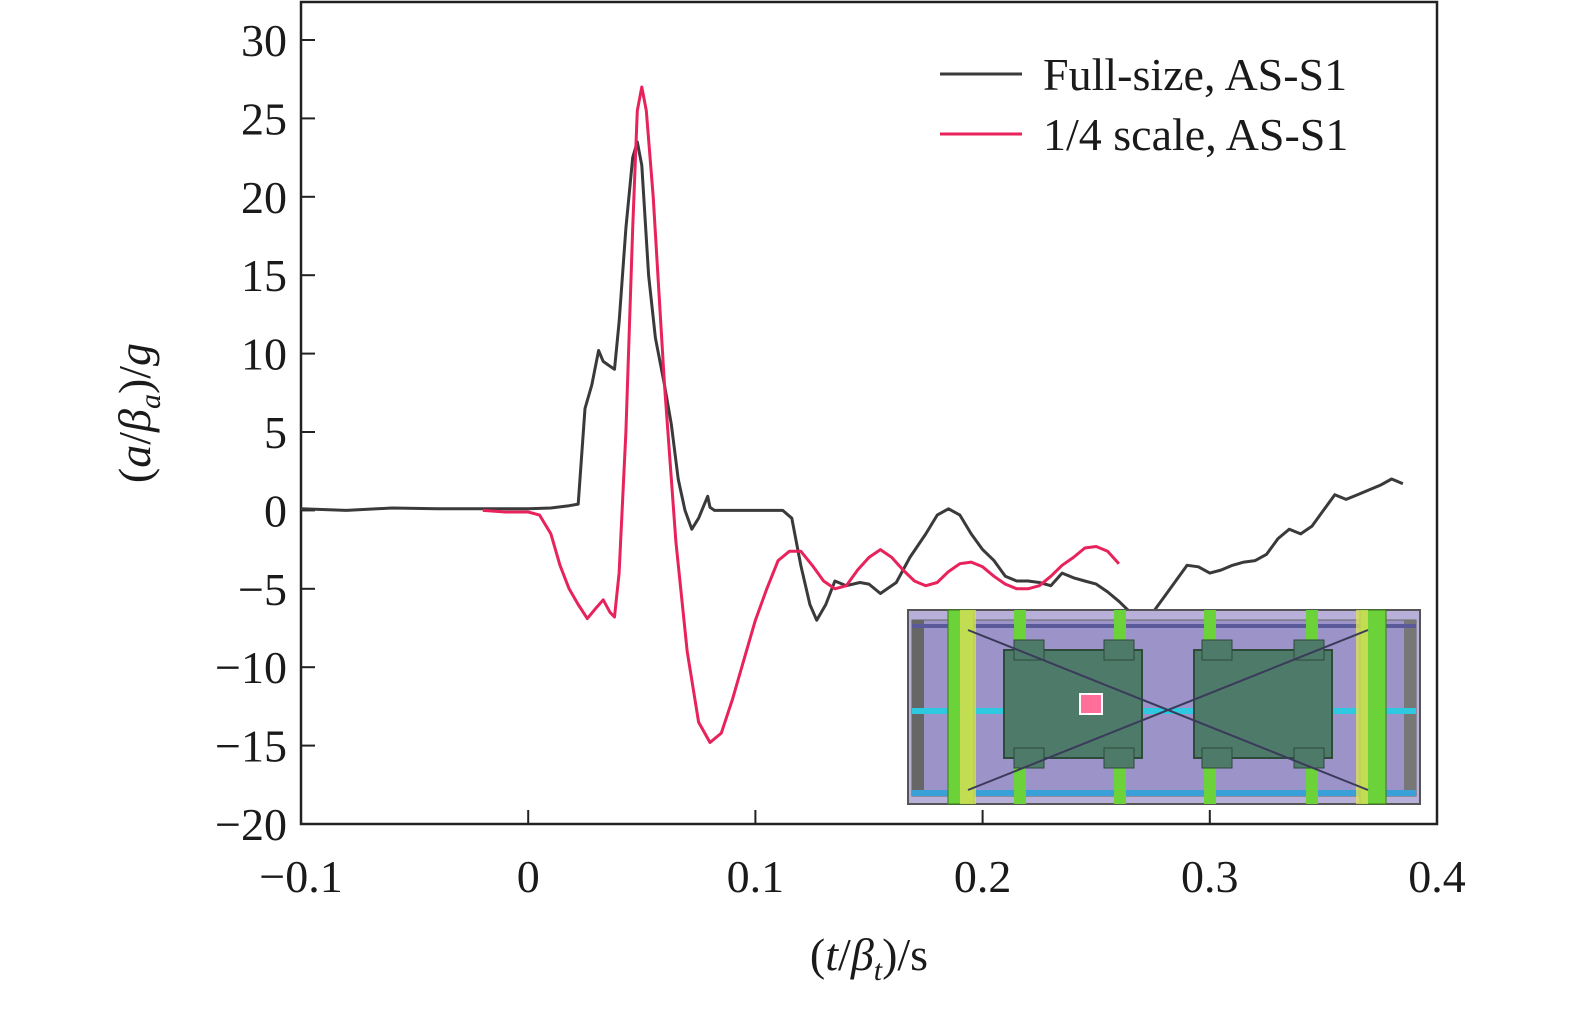 This screenshot has width=1575, height=1010. Describe the element at coordinates (1210, 876) in the screenshot. I see `x-tick-label: 0.3` at that location.